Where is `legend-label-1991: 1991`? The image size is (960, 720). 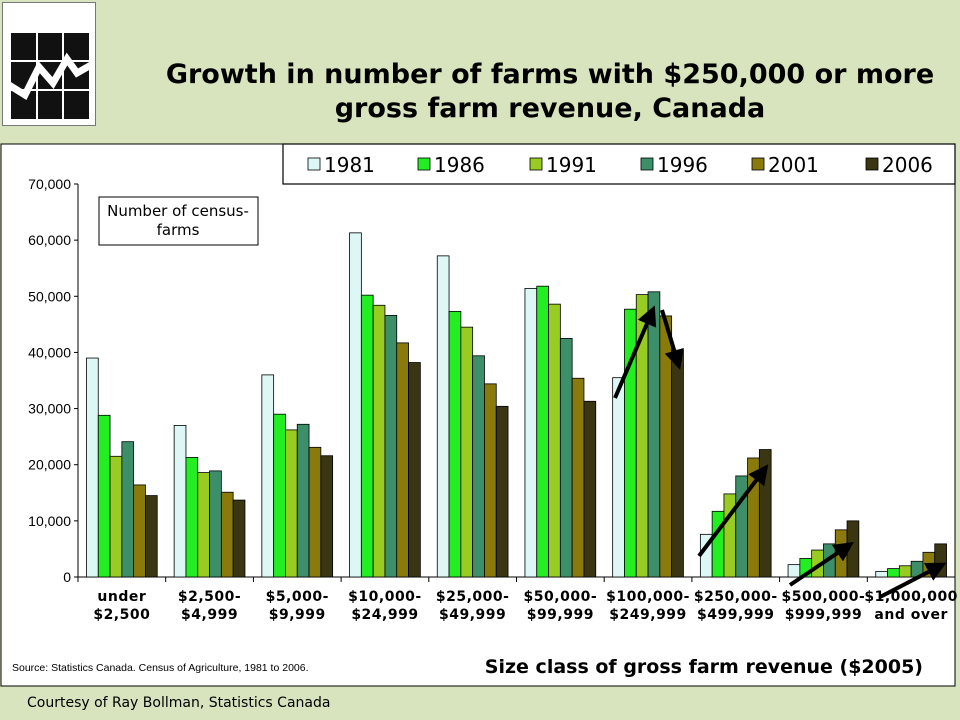
legend-label-1991: 1991 is located at coordinates (571, 165).